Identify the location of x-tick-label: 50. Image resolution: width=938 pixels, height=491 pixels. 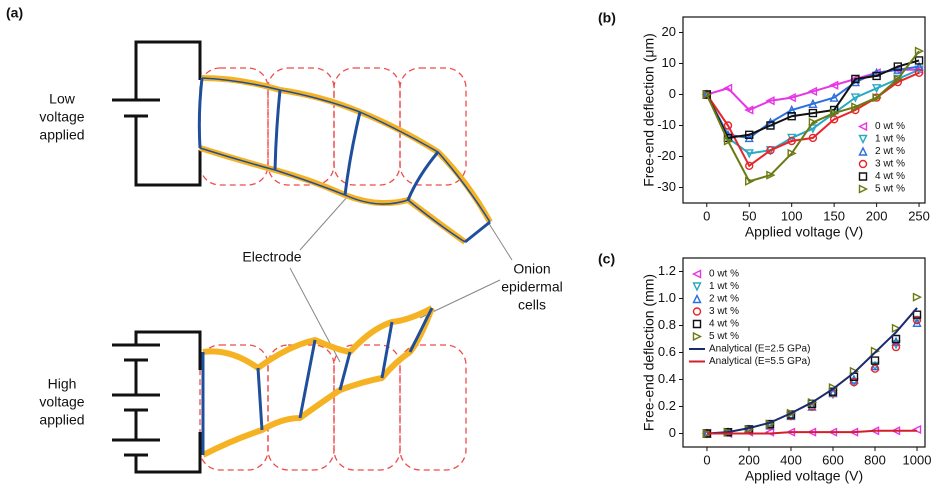
(749, 215).